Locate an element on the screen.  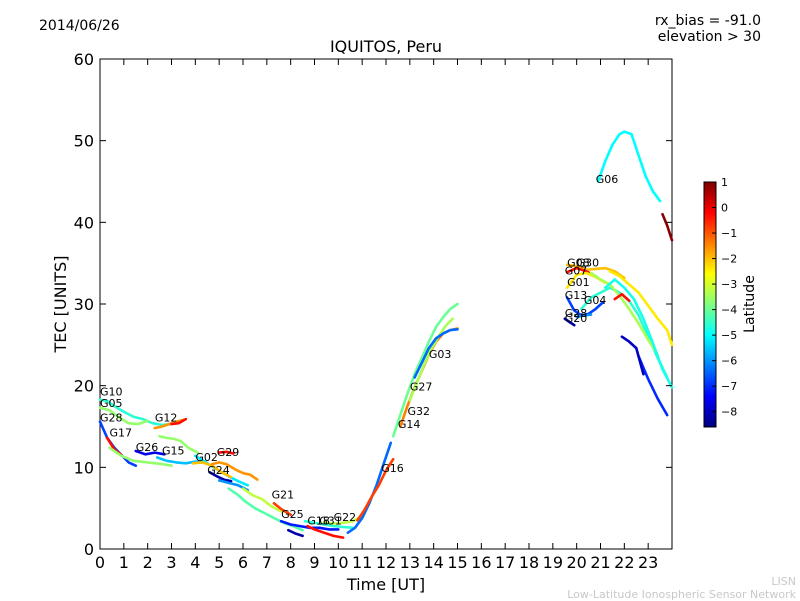
satellite-label: G03 is located at coordinates (440, 354).